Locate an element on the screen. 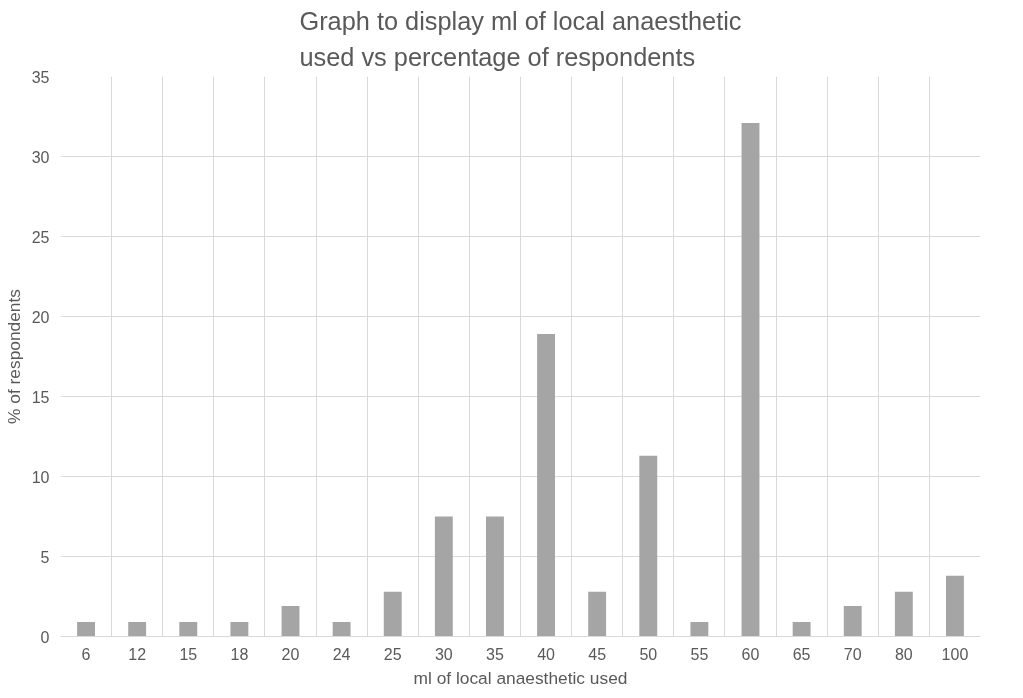 The width and height of the screenshot is (1023, 698). y-tick-label: 15 is located at coordinates (40, 397).